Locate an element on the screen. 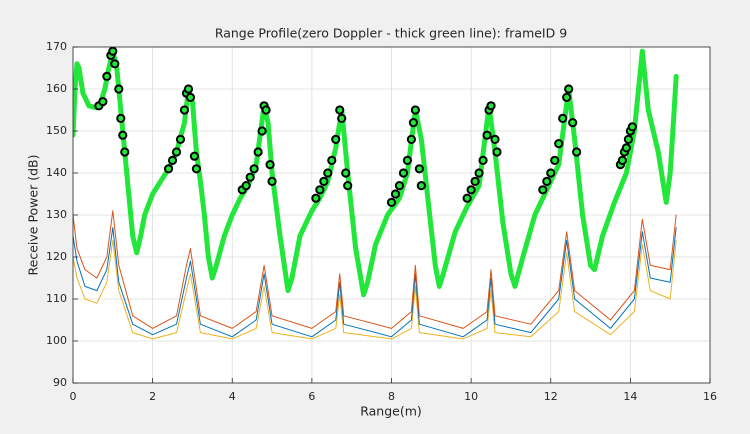 The height and width of the screenshot is (434, 750). y-tick-label: 100 is located at coordinates (56, 340).